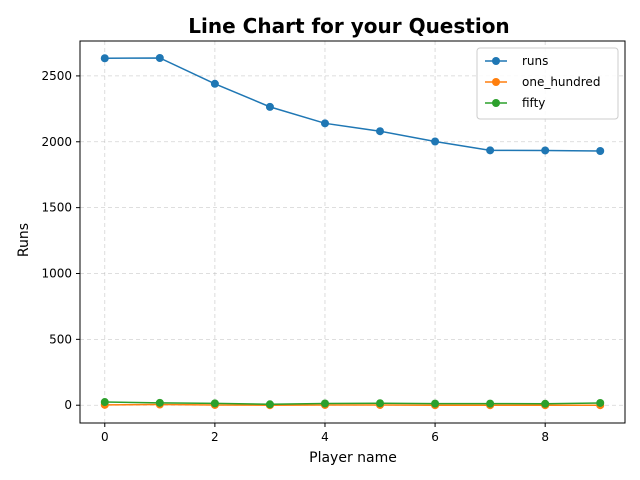 This screenshot has height=480, width=640. What do you see at coordinates (325, 437) in the screenshot?
I see `x-tick-label: 4` at bounding box center [325, 437].